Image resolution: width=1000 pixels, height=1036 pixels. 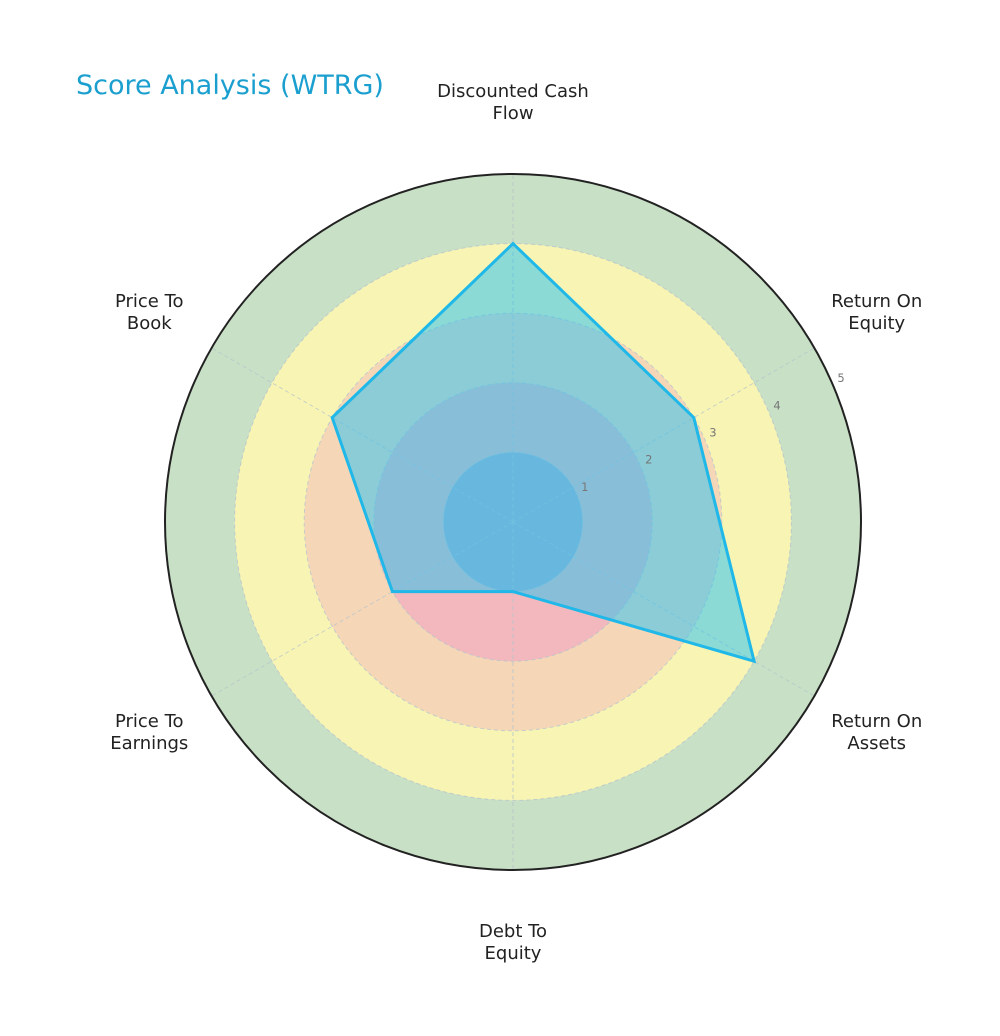 I want to click on axis-label-0: Discounted Cash Flow, so click(x=513, y=102).